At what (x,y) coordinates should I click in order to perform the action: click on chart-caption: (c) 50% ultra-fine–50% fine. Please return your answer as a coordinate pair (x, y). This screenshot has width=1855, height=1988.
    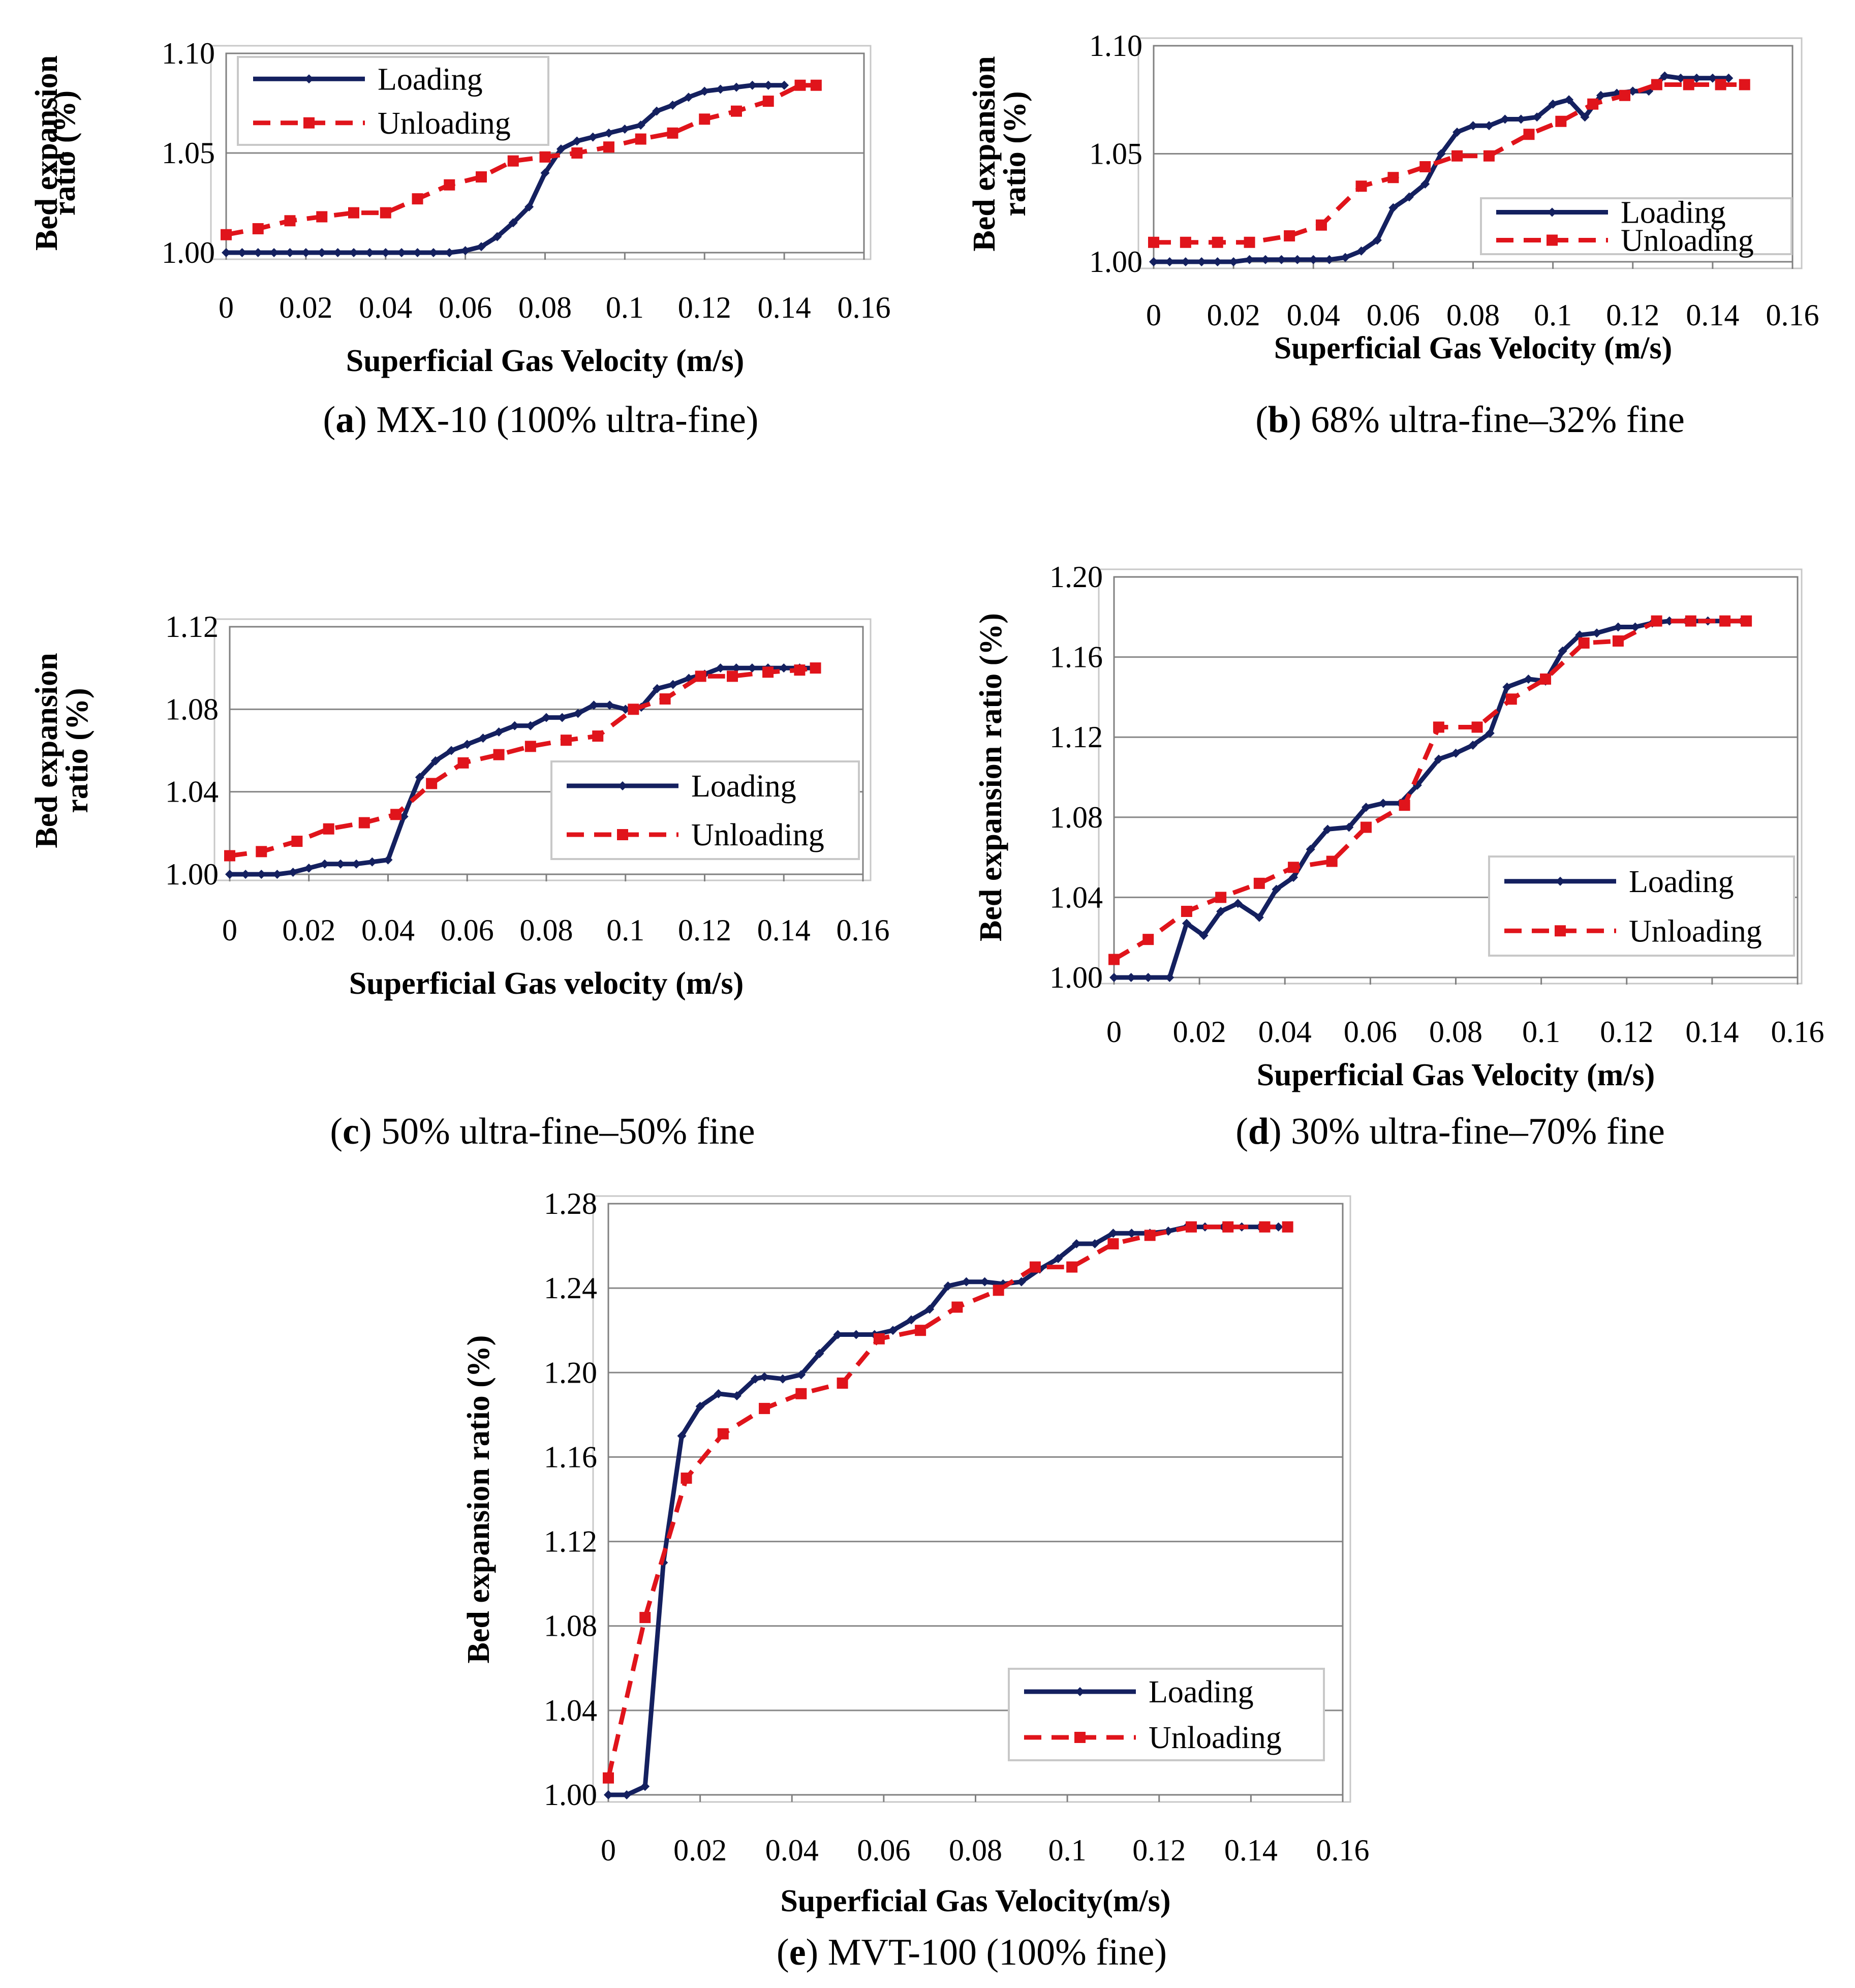
    Looking at the image, I should click on (542, 1132).